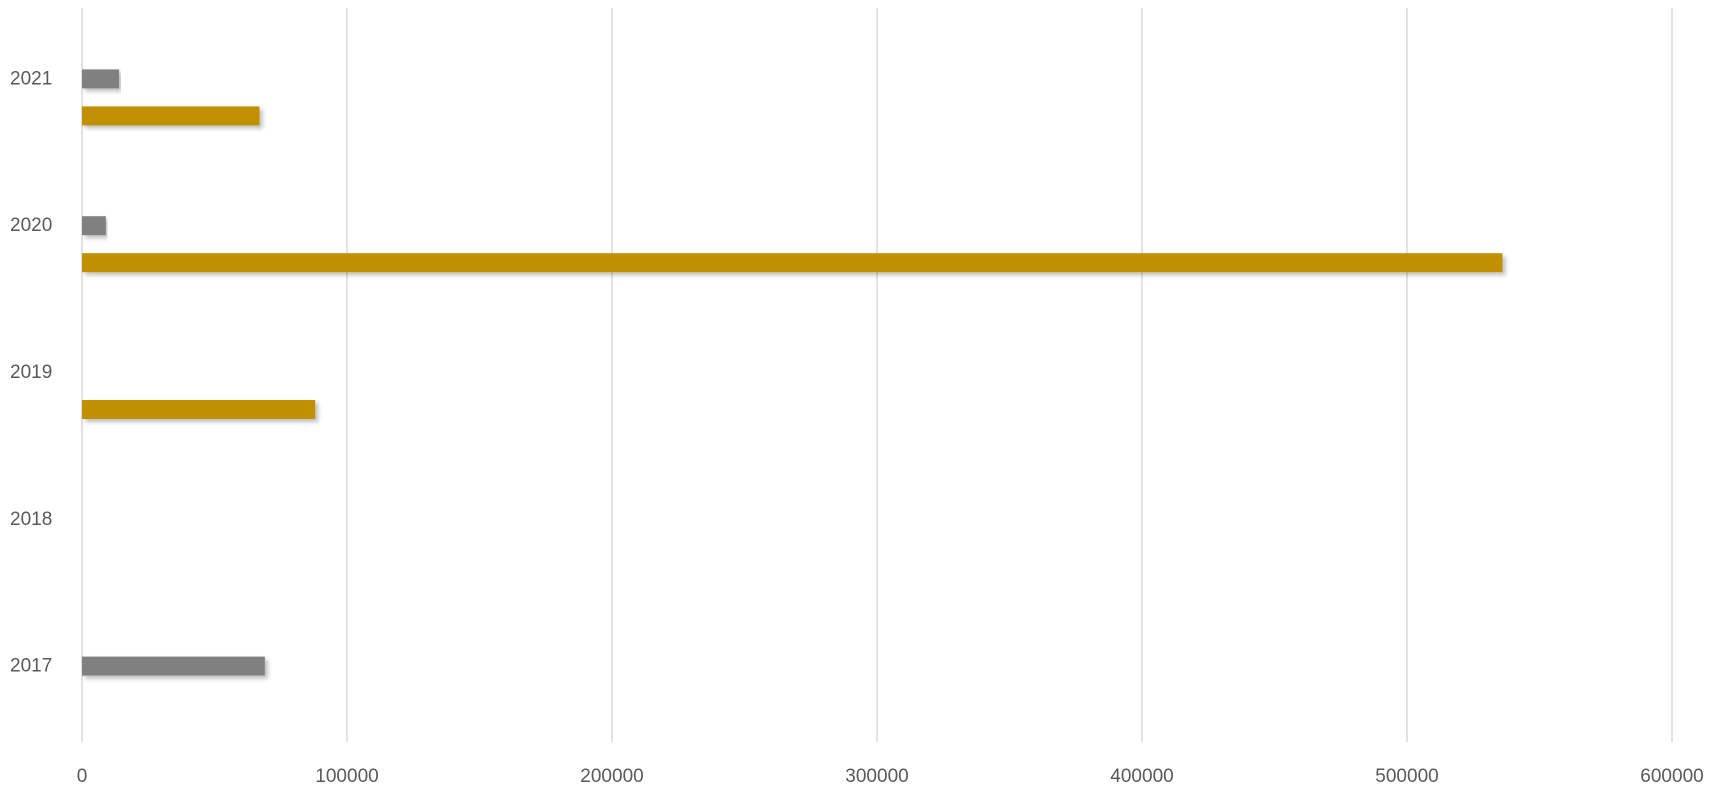 This screenshot has width=1724, height=787. What do you see at coordinates (31, 225) in the screenshot?
I see `y-tick-label: 2020` at bounding box center [31, 225].